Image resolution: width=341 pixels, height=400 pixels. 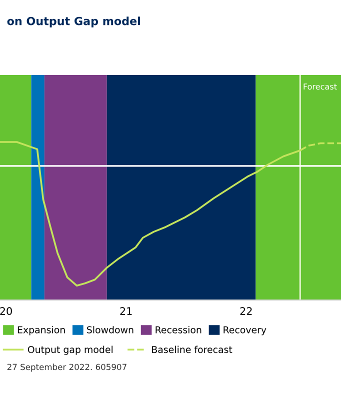 I want to click on legend-label: Baseline forecast, so click(x=192, y=350).